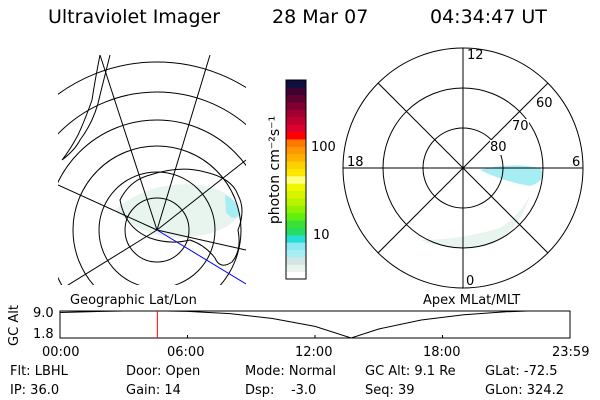  Describe the element at coordinates (520, 126) in the screenshot. I see `mlat-label-70: 70` at that location.